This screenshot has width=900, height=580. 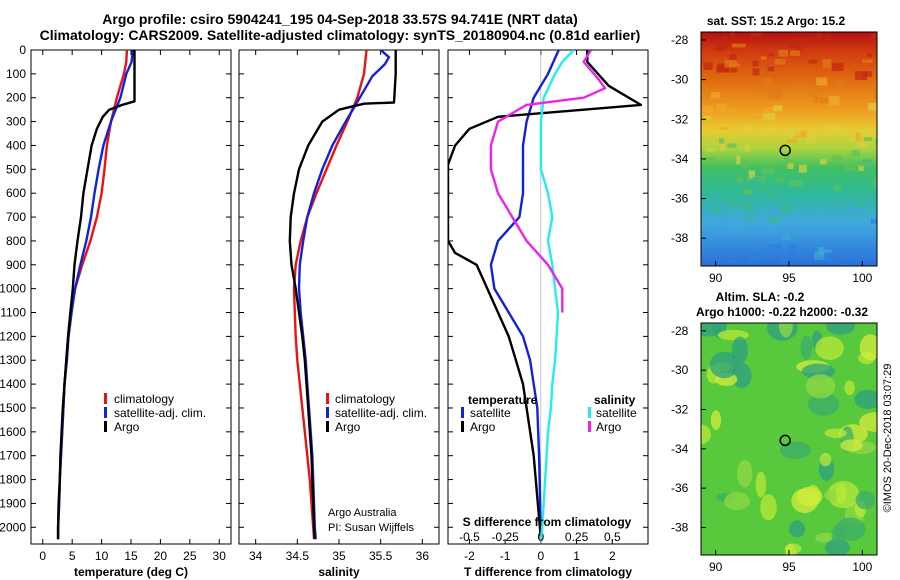 I want to click on sst-map, so click(x=789, y=149).